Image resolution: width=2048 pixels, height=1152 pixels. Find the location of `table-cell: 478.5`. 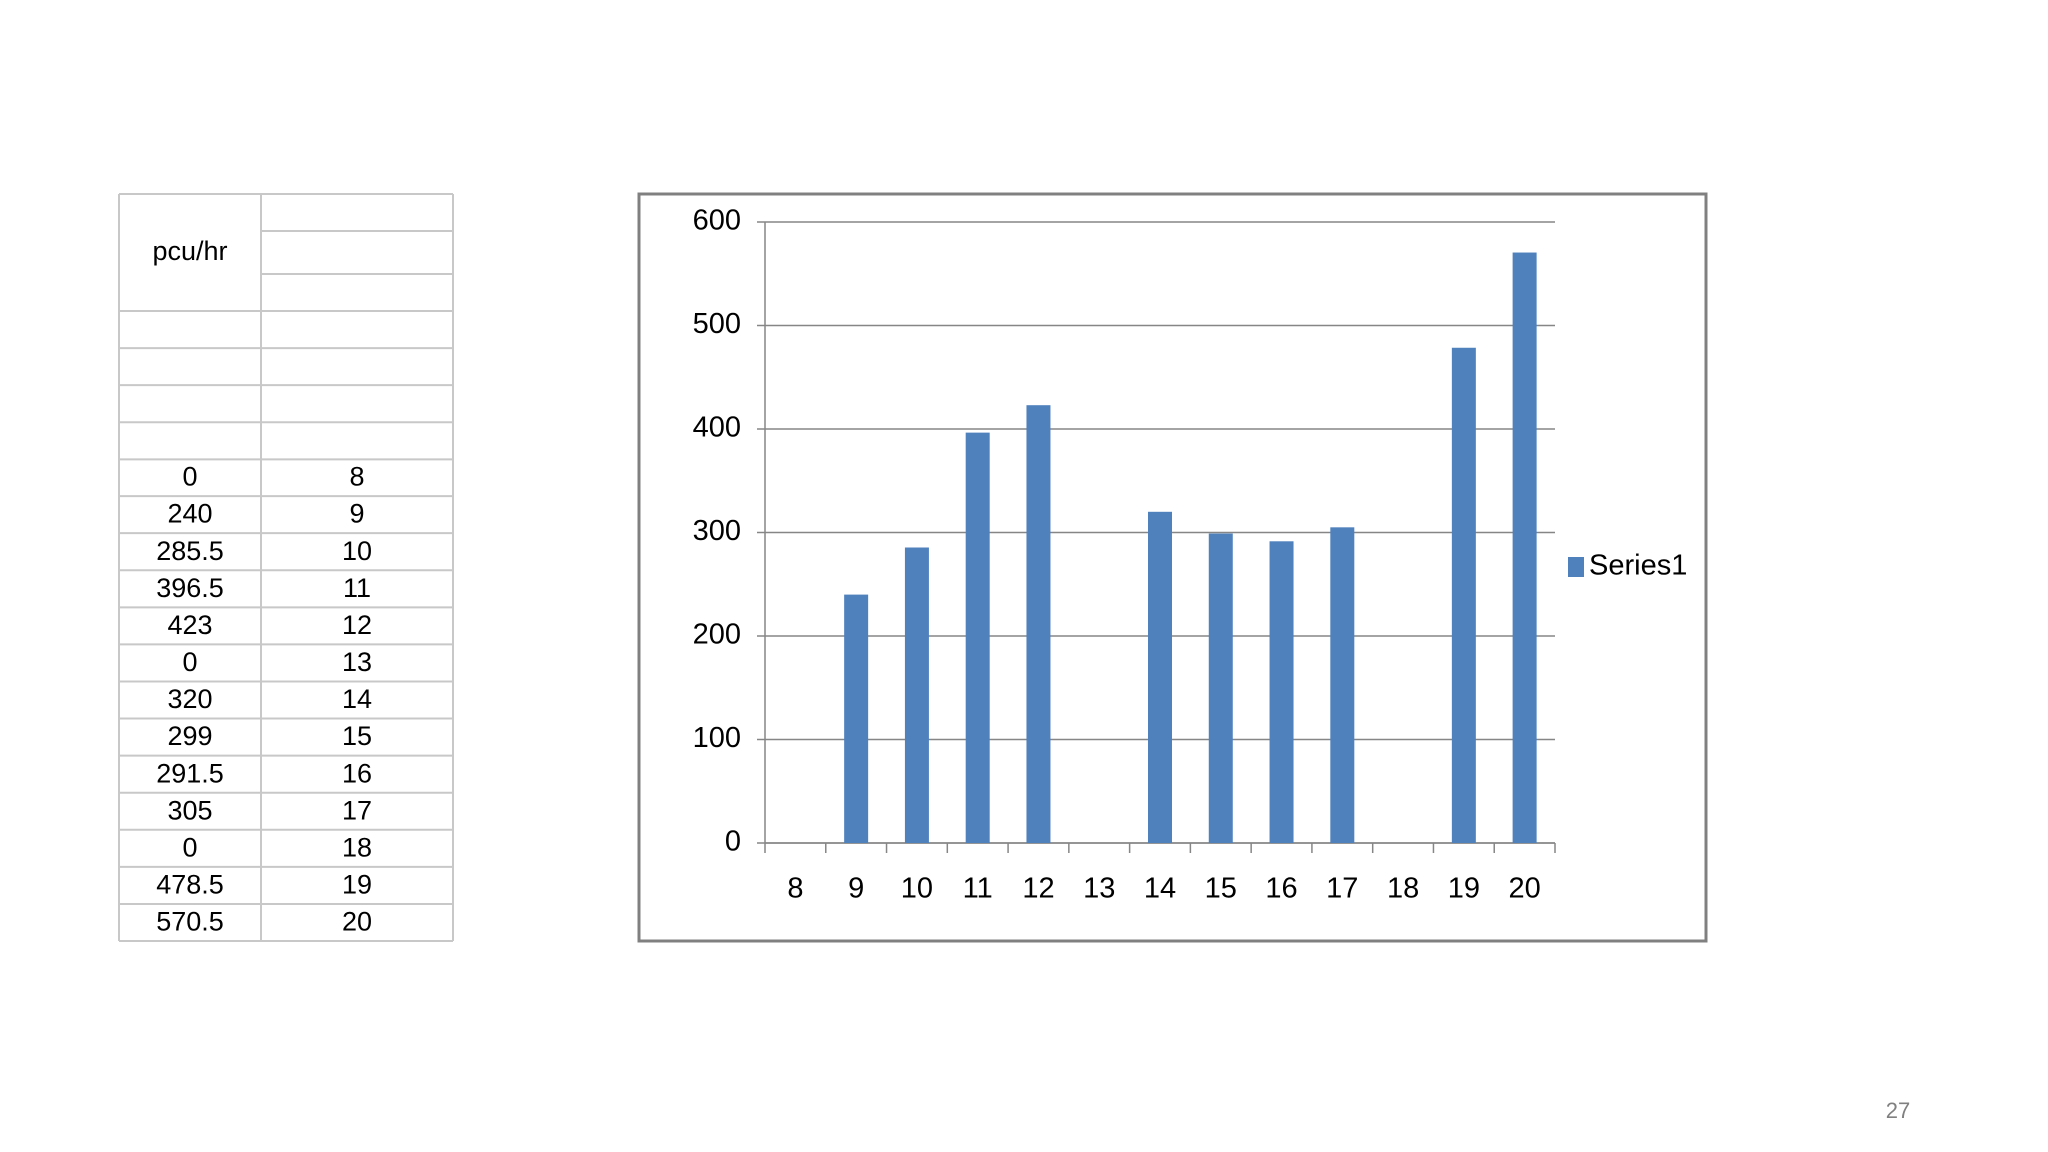

table-cell: 478.5 is located at coordinates (190, 885).